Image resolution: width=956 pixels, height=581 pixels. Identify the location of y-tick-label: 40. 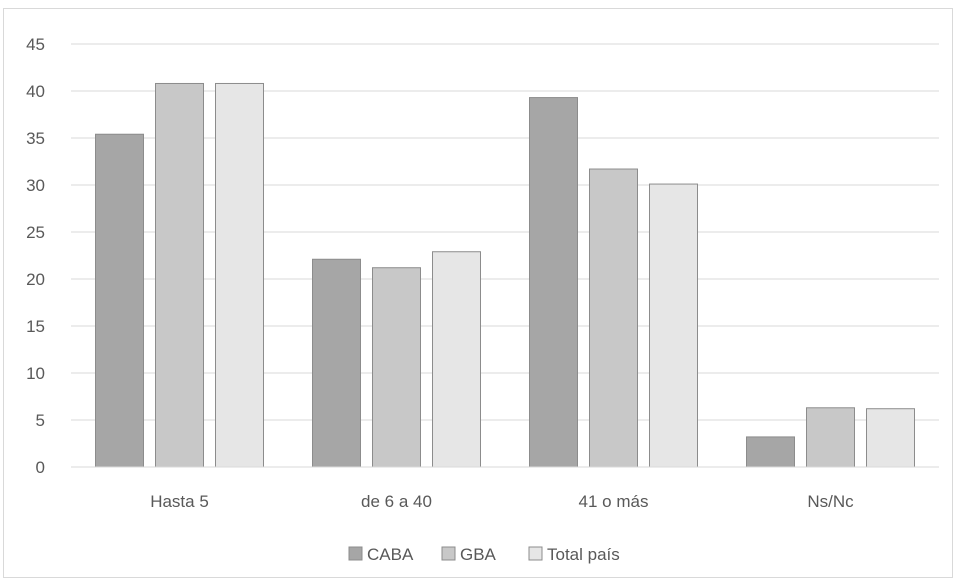
(35, 91).